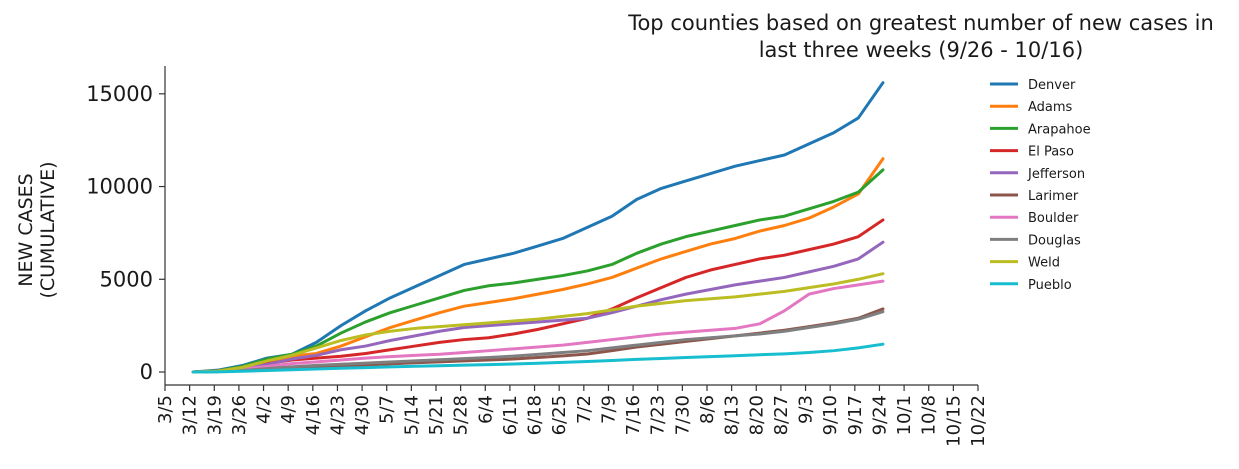  What do you see at coordinates (978, 421) in the screenshot?
I see `x-tick-label: 10/22` at bounding box center [978, 421].